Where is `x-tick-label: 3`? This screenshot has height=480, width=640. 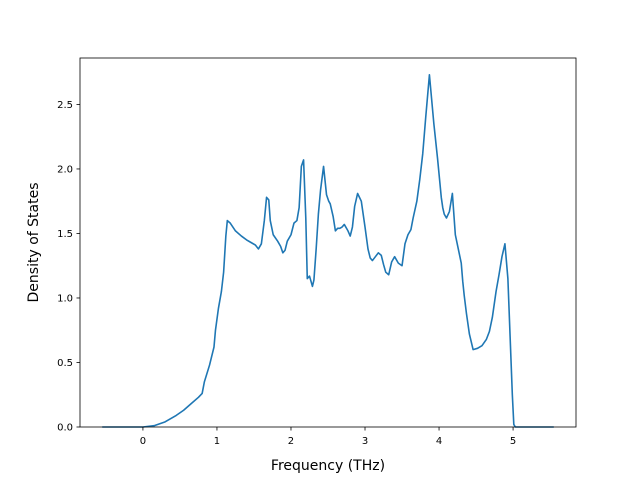
x-tick-label: 3 is located at coordinates (365, 441).